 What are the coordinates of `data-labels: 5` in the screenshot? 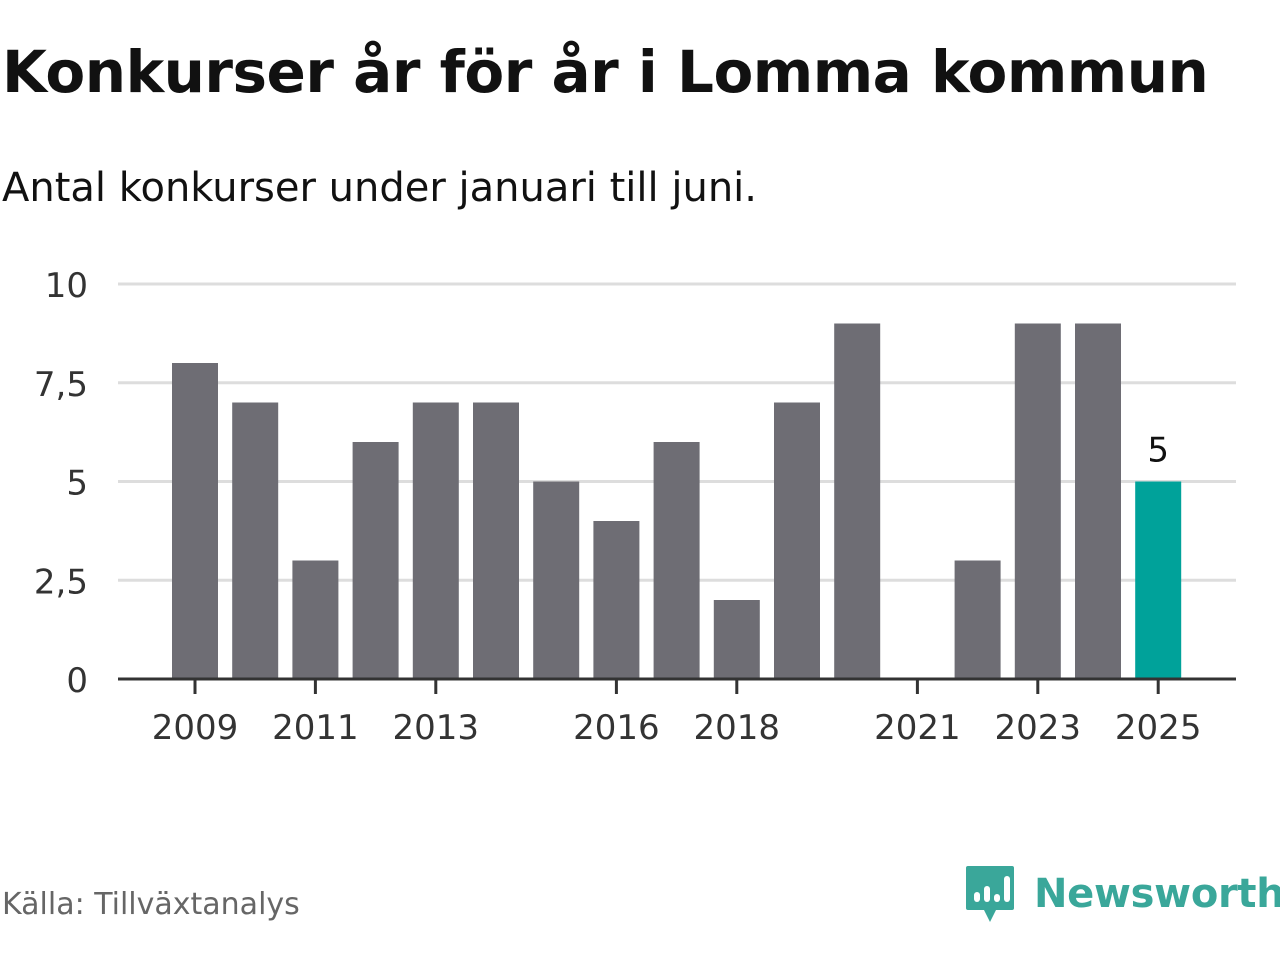 It's located at (1158, 451).